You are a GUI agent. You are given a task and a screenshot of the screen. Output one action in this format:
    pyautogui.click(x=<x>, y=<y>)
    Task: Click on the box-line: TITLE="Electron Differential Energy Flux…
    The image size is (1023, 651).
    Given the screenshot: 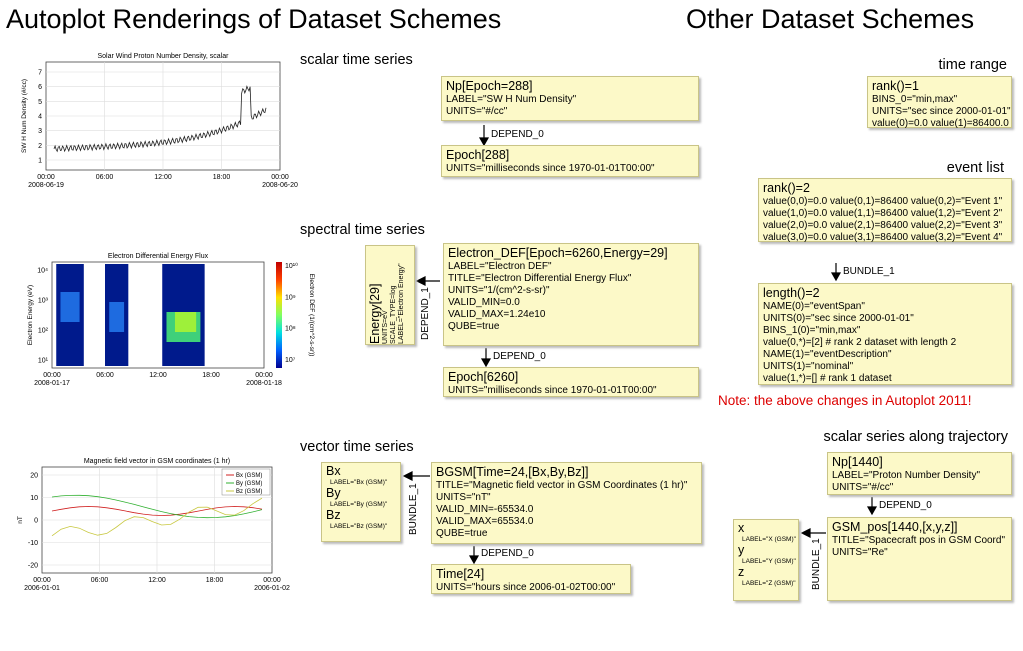 What is the action you would take?
    pyautogui.click(x=540, y=278)
    